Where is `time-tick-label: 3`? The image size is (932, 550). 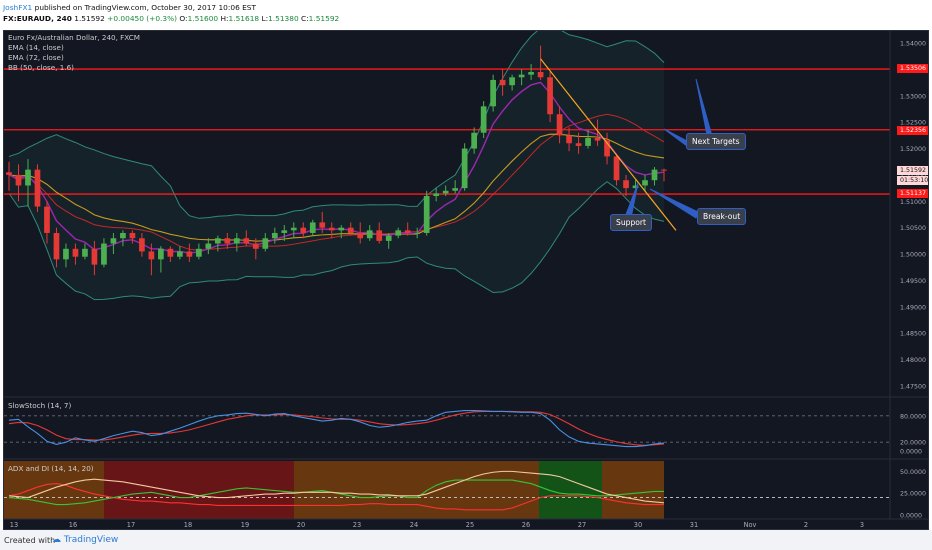
time-tick-label: 3 is located at coordinates (862, 525).